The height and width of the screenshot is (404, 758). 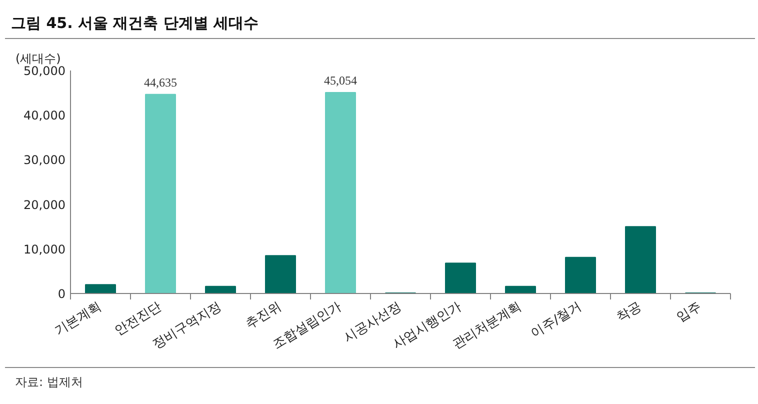 I want to click on y-tick-label: 10,000, so click(x=45, y=249).